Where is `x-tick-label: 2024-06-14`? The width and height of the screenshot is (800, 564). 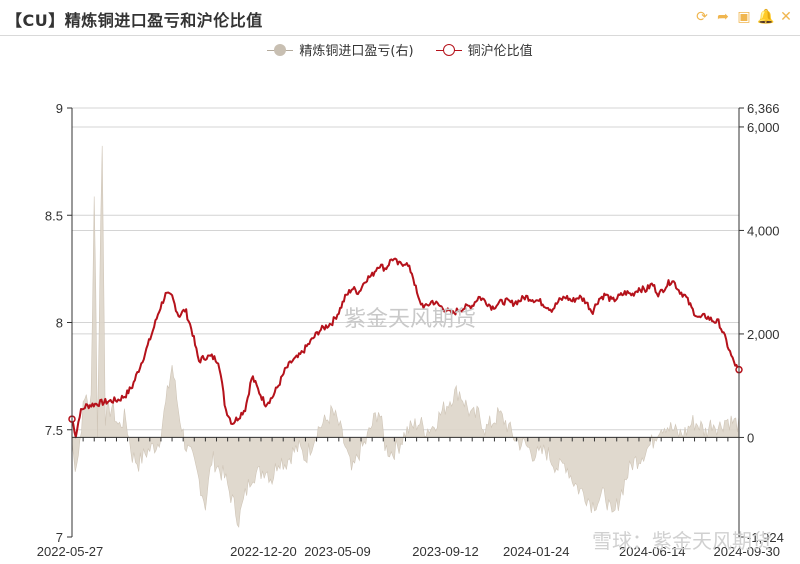
x-tick-label: 2024-06-14 is located at coordinates (652, 551).